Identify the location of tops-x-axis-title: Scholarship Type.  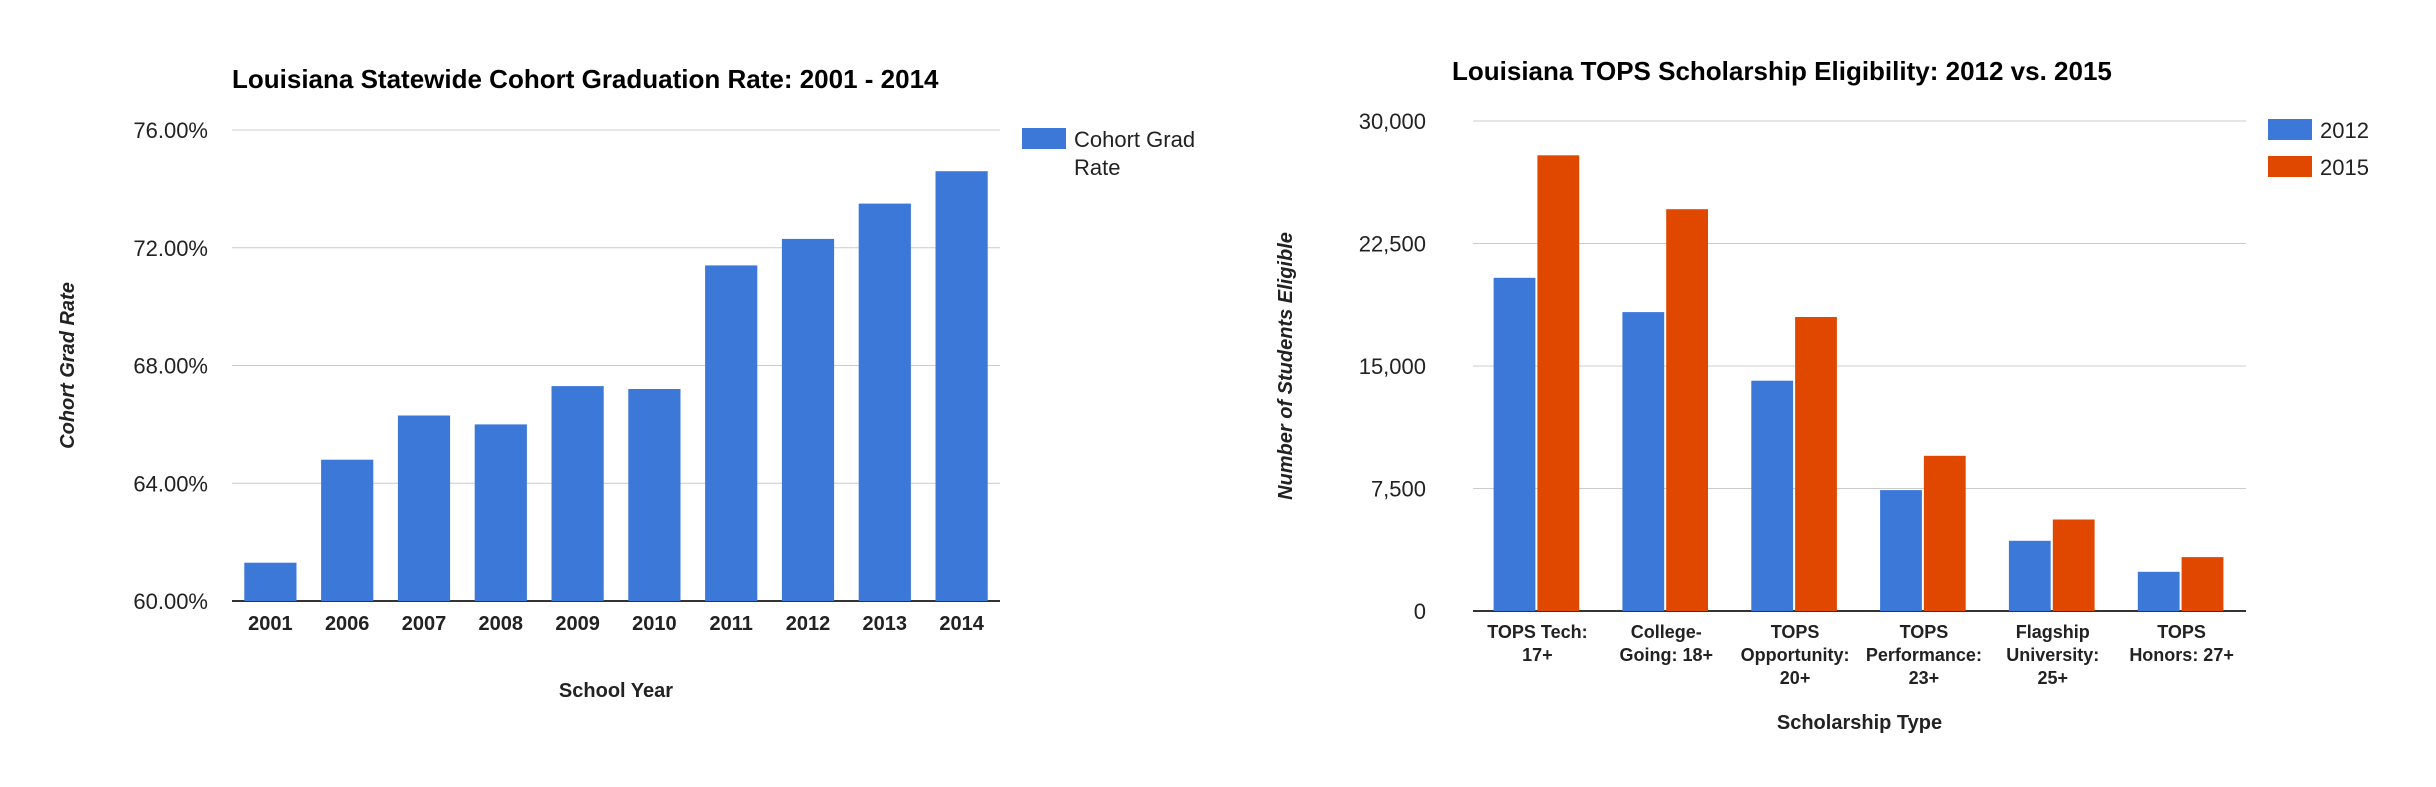
(1859, 723).